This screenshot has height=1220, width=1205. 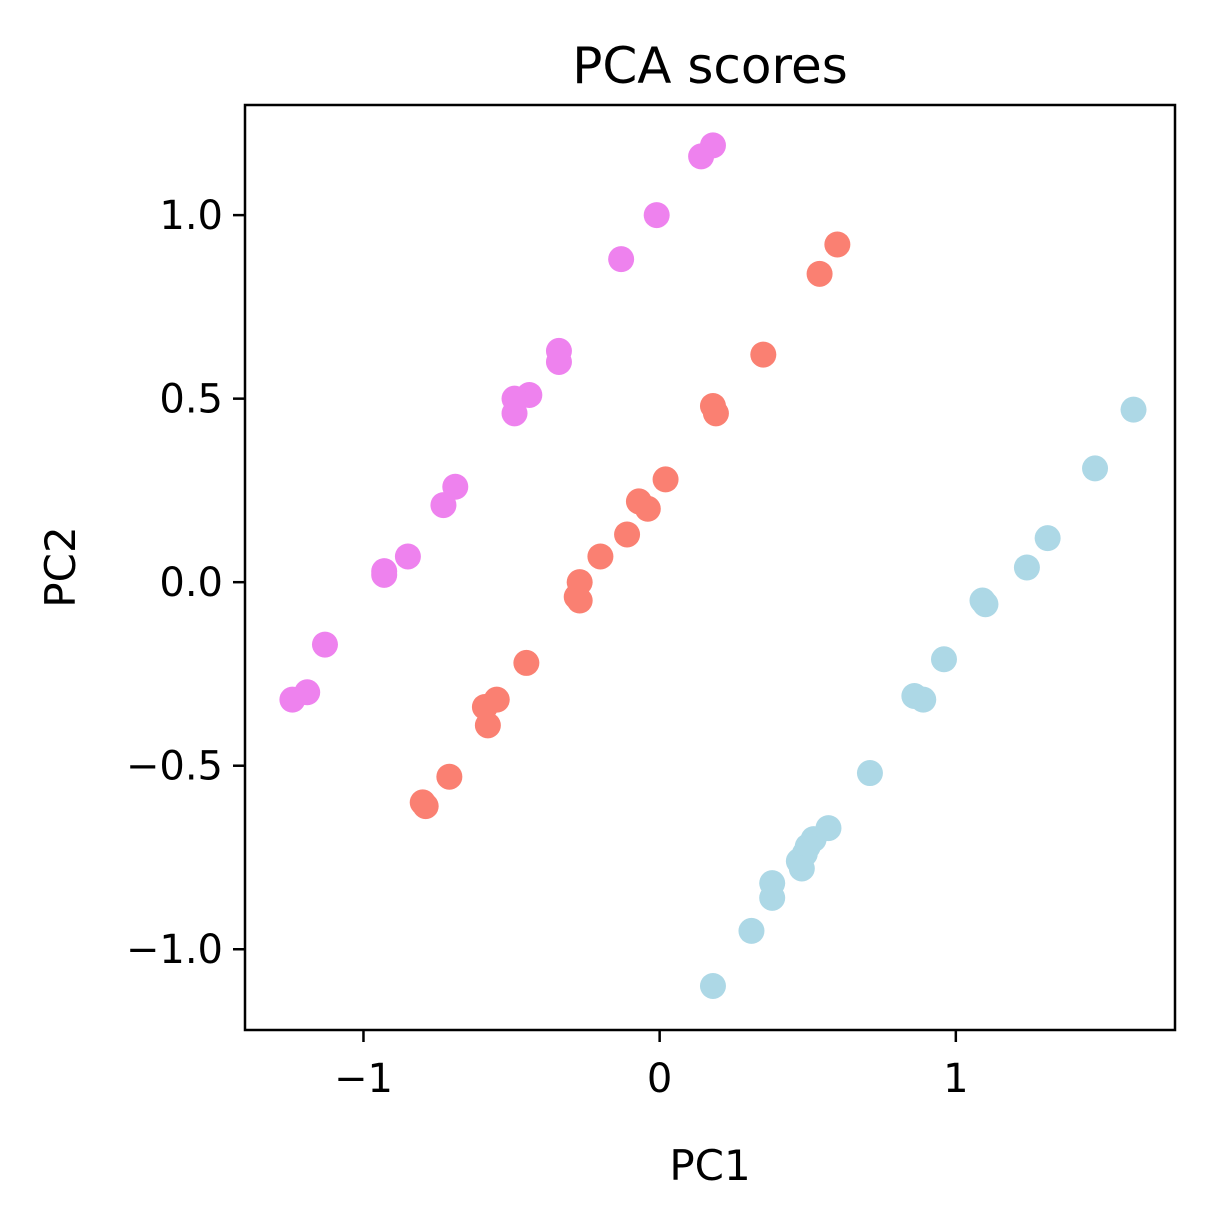 I want to click on x-tick-label-2: 1, so click(x=955, y=1079).